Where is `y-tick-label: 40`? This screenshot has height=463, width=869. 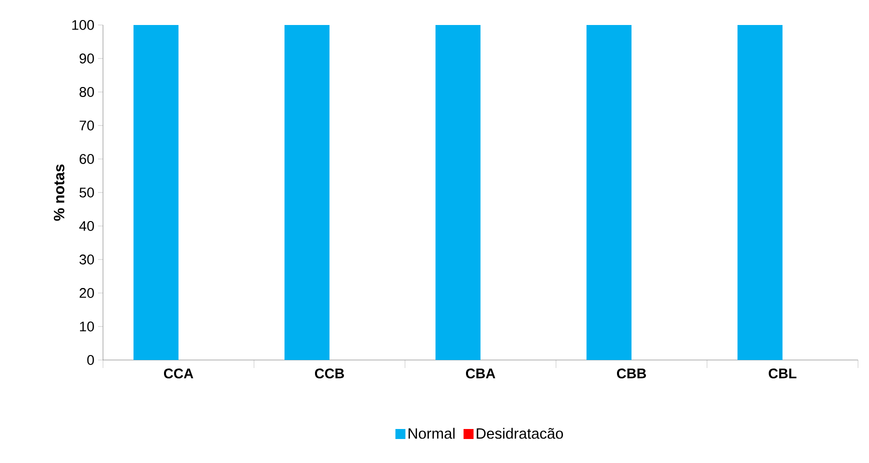 y-tick-label: 40 is located at coordinates (86, 226).